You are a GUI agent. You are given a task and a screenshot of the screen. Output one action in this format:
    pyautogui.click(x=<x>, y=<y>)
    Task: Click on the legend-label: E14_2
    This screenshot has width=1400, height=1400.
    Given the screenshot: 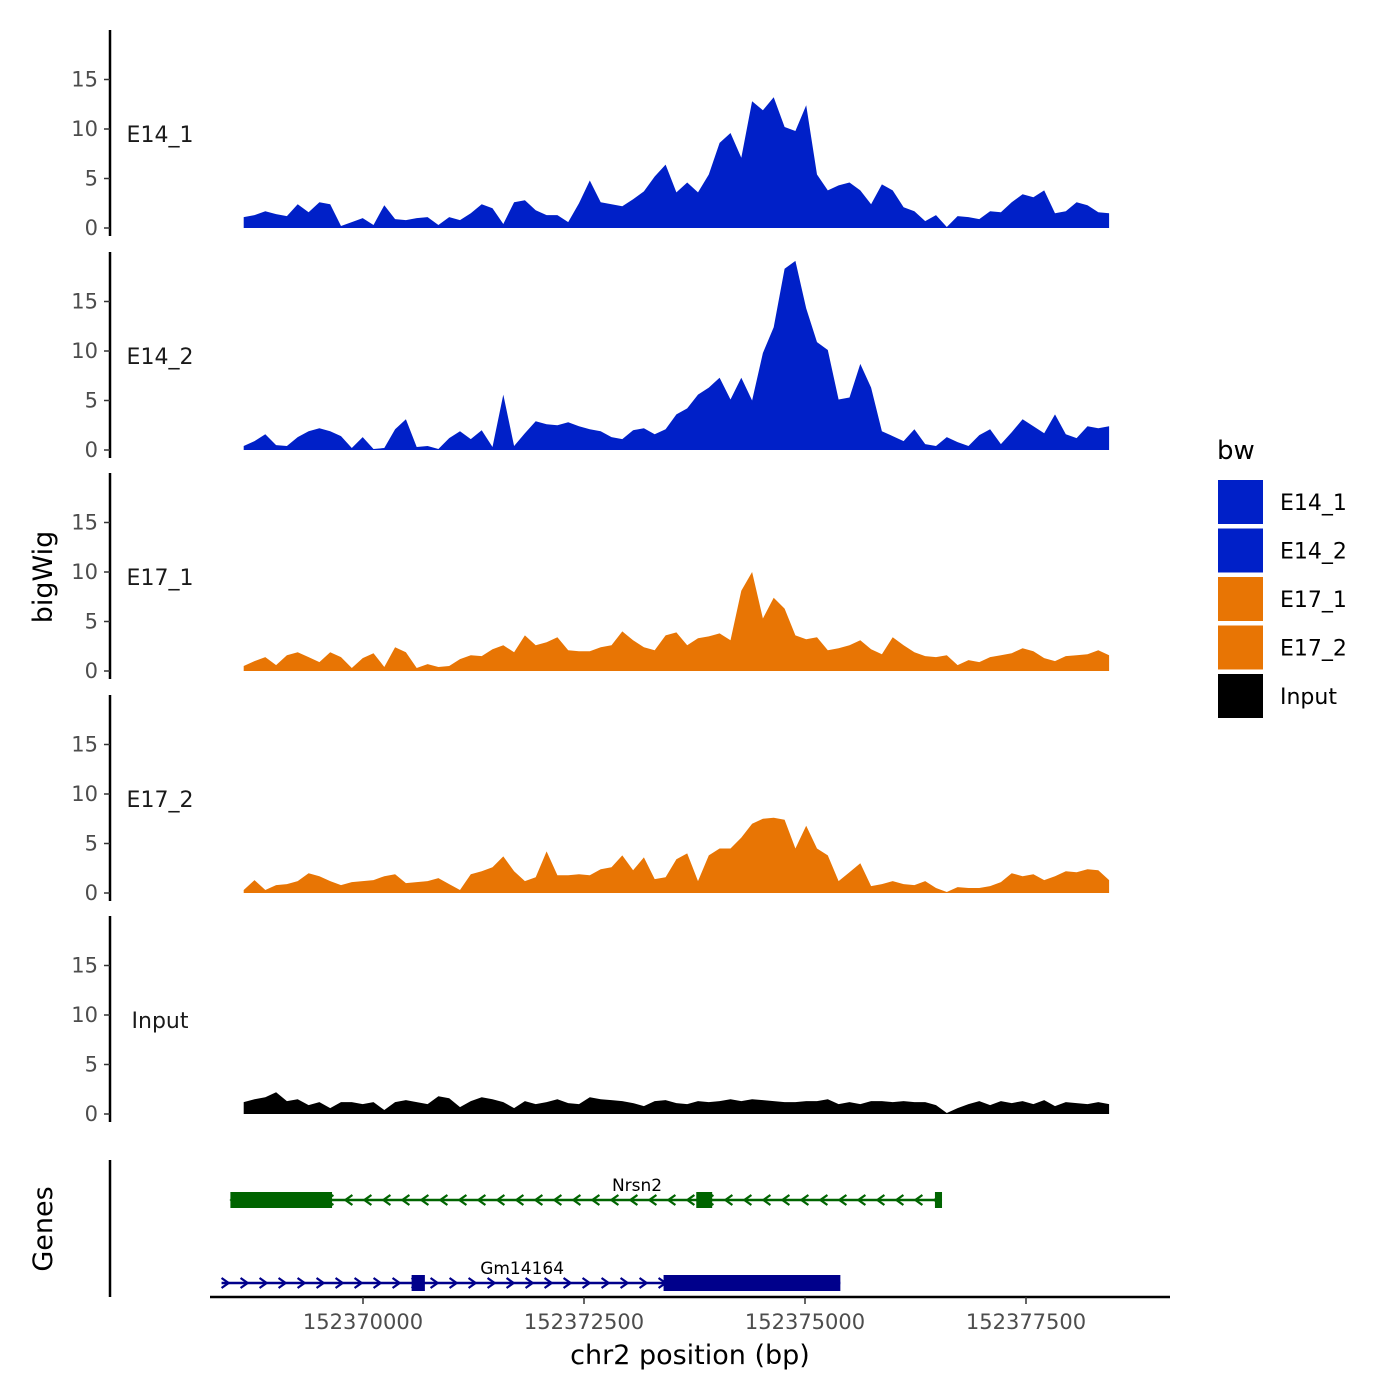 What is the action you would take?
    pyautogui.click(x=1313, y=552)
    